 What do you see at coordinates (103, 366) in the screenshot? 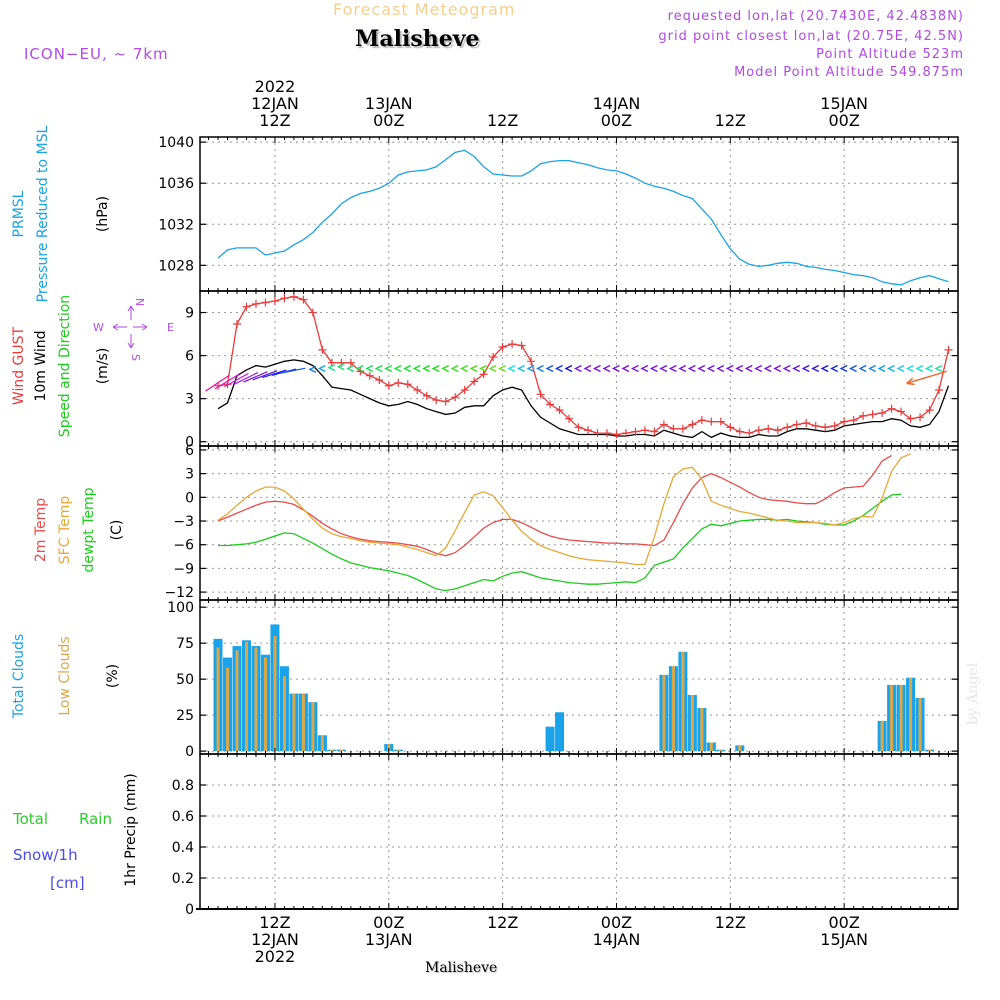
I see `wind-units: (m/s)` at bounding box center [103, 366].